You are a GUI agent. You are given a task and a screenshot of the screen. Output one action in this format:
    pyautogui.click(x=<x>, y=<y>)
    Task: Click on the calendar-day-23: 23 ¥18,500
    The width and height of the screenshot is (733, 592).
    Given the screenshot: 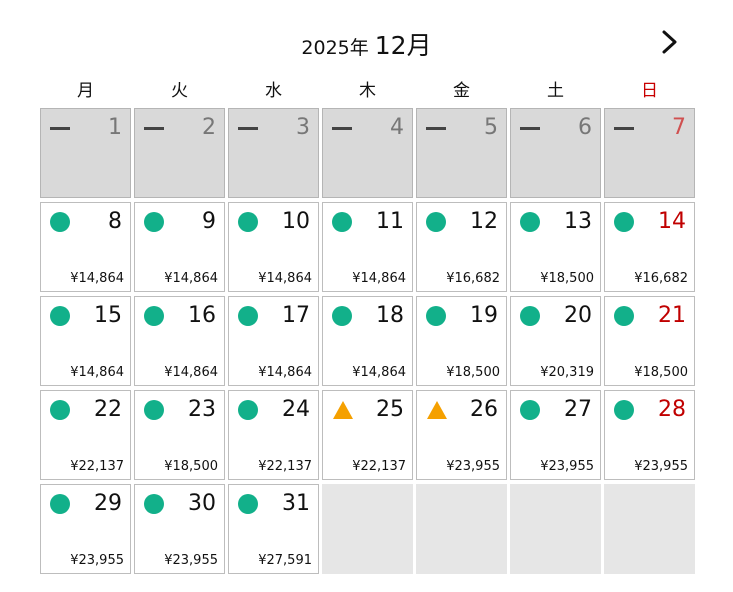 What is the action you would take?
    pyautogui.click(x=179, y=435)
    